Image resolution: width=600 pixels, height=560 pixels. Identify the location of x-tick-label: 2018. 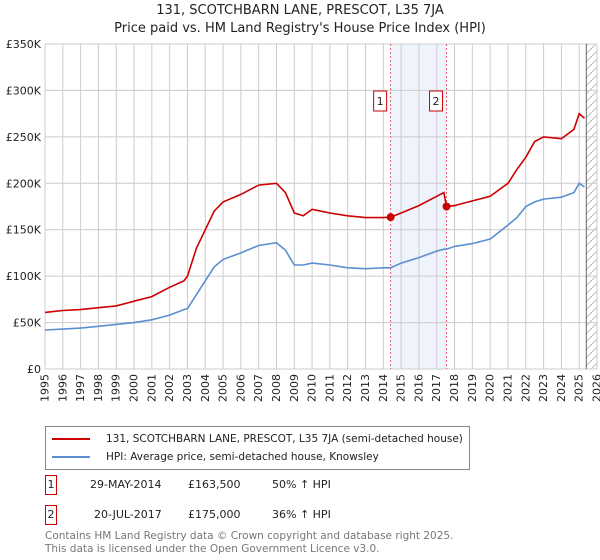
(454, 388).